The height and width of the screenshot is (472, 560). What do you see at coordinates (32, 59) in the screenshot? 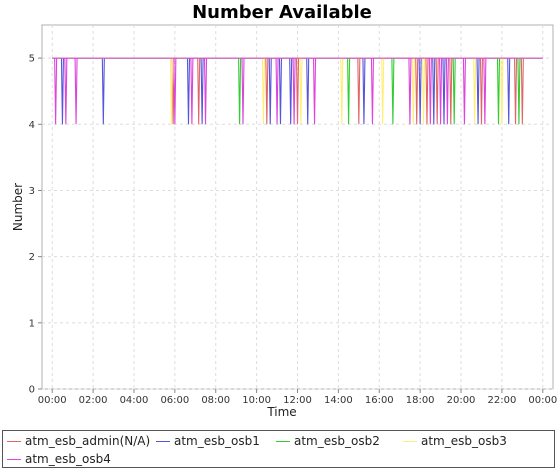
I see `y-tick-label: 5` at bounding box center [32, 59].